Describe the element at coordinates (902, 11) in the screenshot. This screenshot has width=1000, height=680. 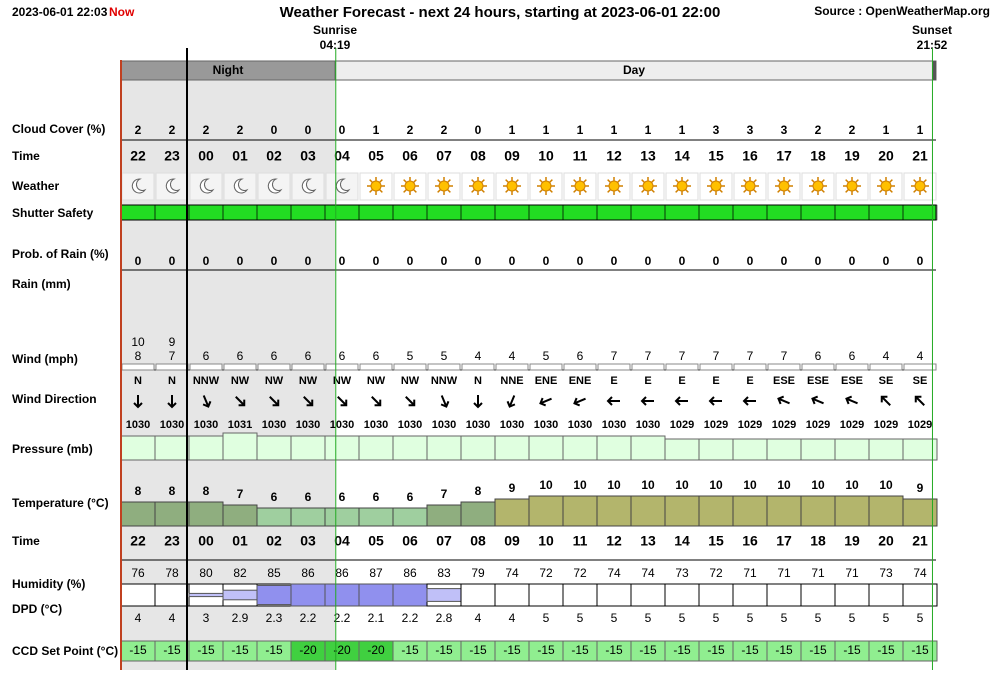
I see `source: Source : OpenWeatherMap.org` at that location.